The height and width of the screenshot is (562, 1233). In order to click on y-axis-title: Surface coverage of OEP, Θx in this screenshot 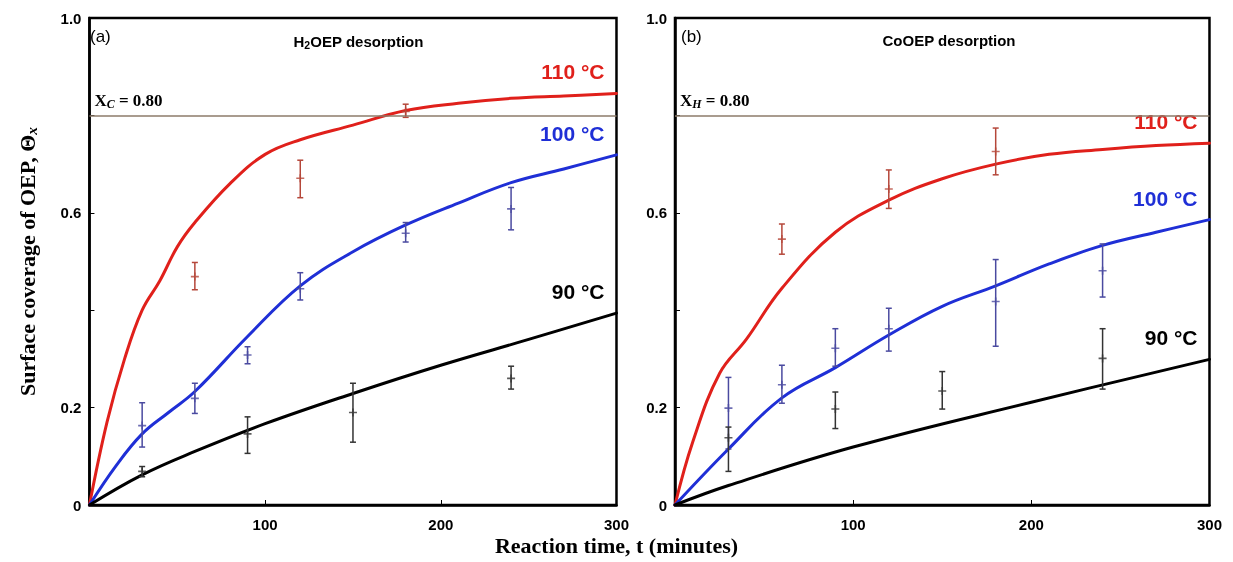, I will do `click(27, 261)`.